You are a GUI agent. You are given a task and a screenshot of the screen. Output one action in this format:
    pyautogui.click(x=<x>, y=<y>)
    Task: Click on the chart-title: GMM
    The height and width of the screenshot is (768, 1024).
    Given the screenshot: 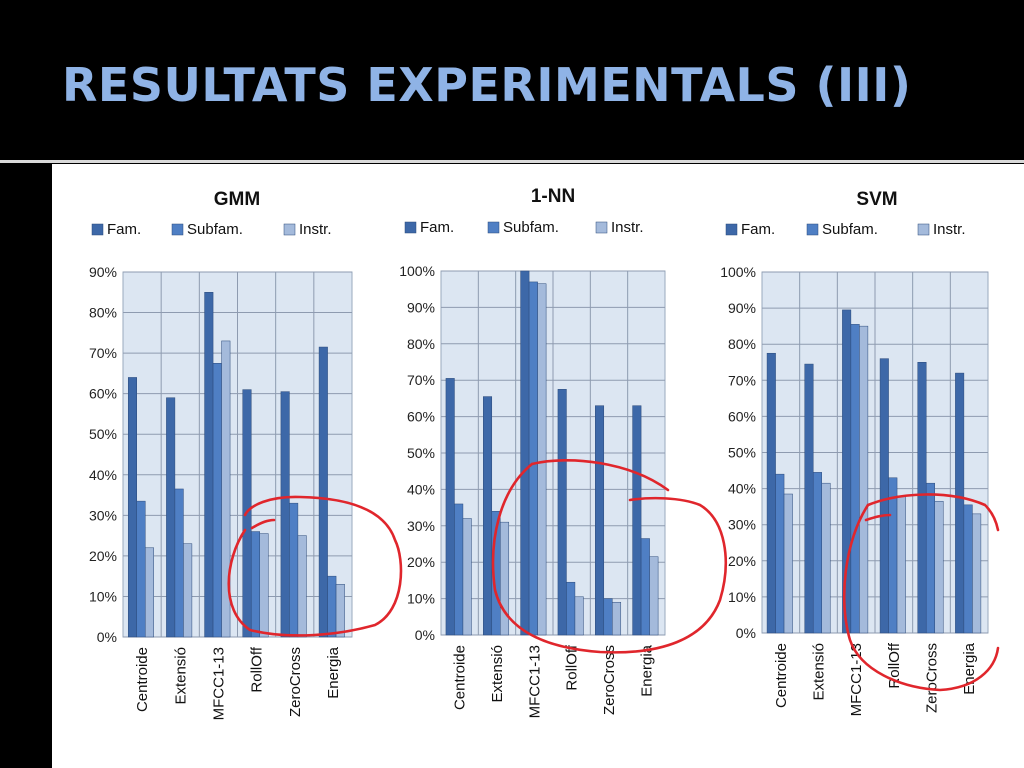 What is the action you would take?
    pyautogui.click(x=237, y=199)
    